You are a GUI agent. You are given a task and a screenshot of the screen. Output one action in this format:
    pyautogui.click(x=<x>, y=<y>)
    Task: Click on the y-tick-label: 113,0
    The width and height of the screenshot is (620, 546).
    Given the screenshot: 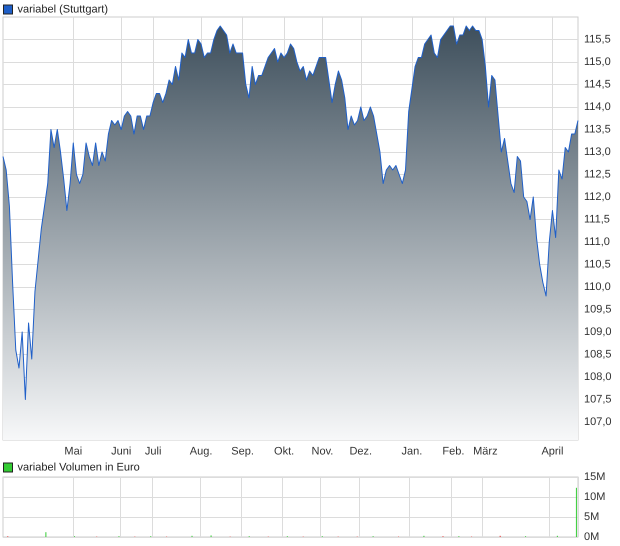 What is the action you would take?
    pyautogui.click(x=597, y=152)
    